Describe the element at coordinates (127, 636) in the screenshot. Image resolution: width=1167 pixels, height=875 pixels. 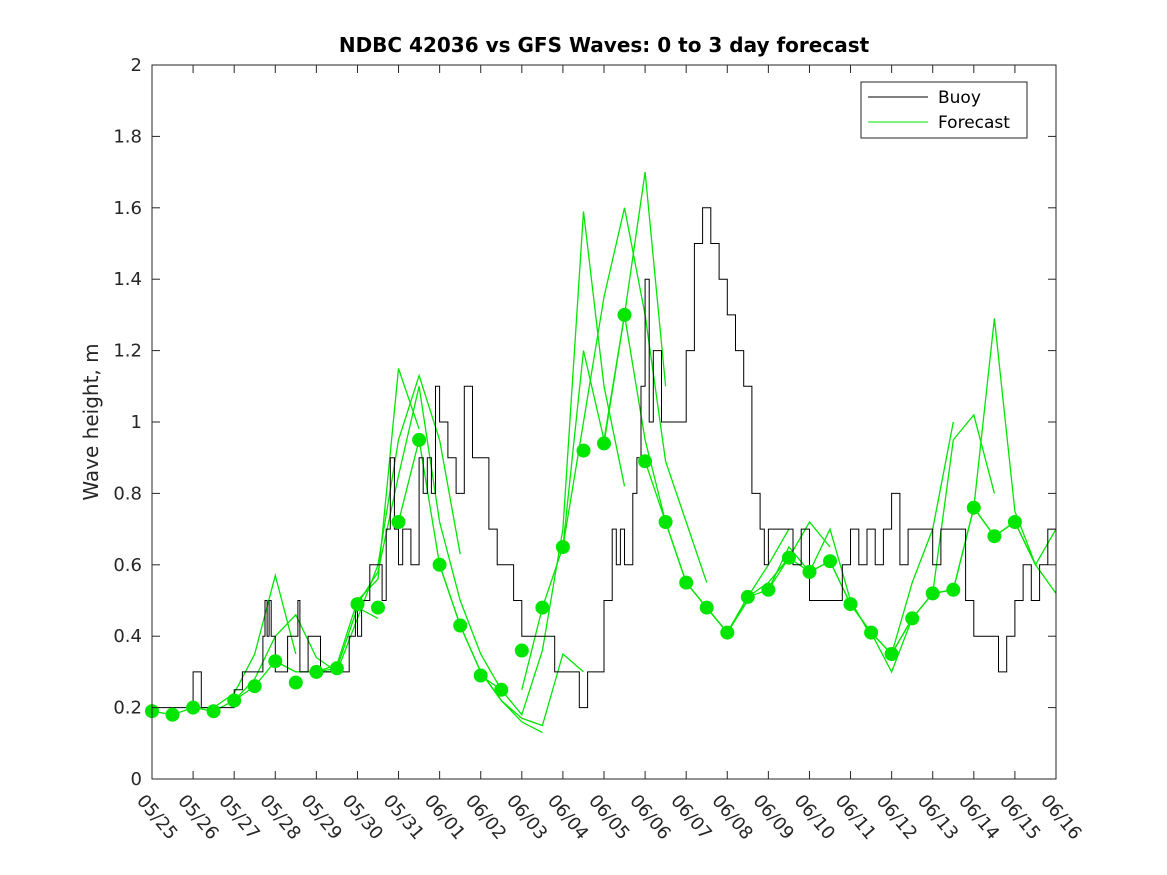
I see `y-tick-label: 0.4` at that location.